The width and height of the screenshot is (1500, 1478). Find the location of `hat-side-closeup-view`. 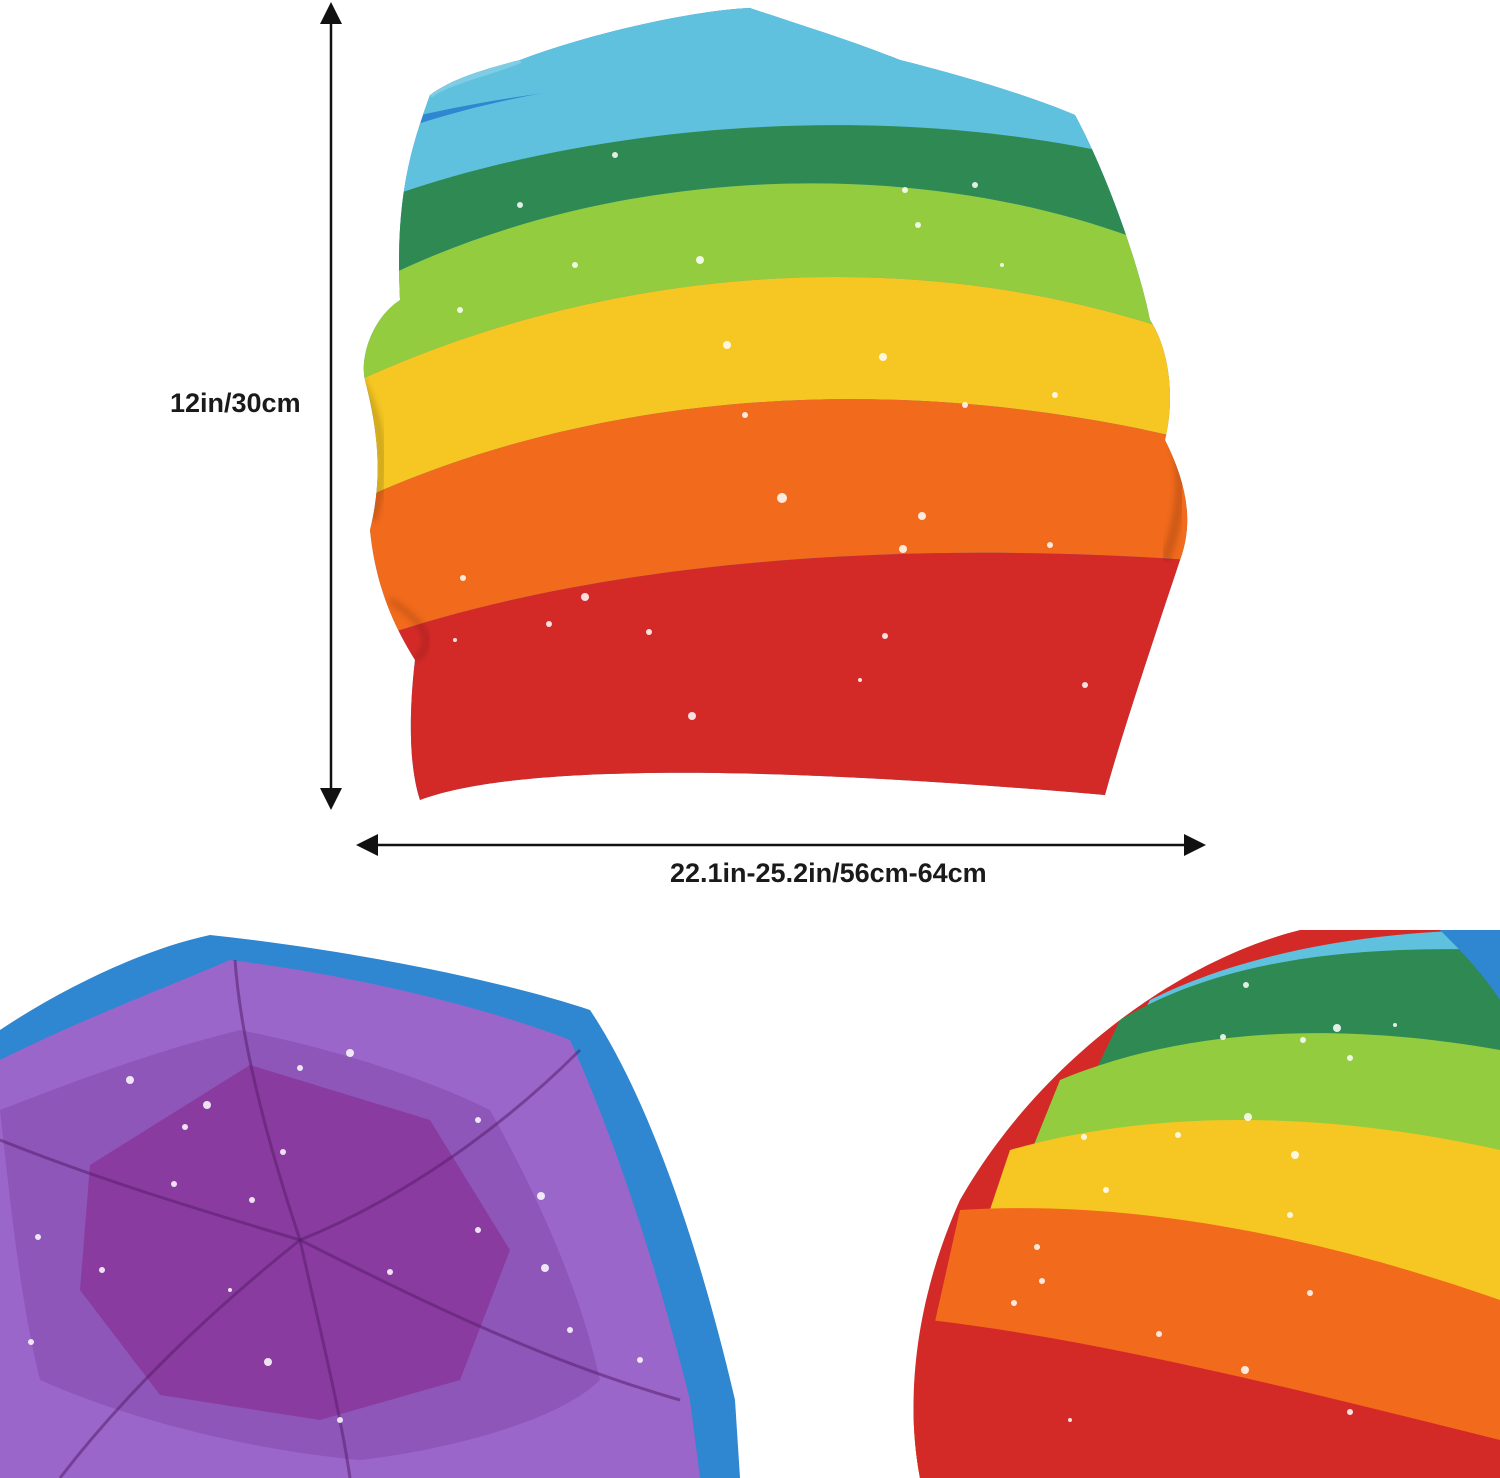

hat-side-closeup-view is located at coordinates (1206, 1204).